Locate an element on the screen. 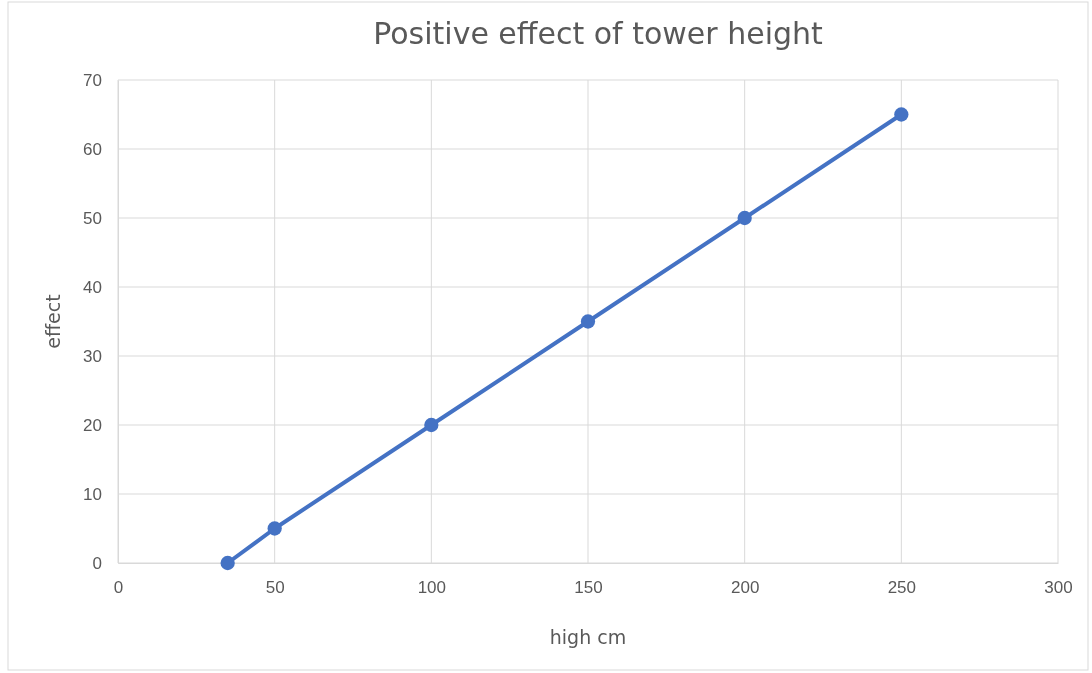 The width and height of the screenshot is (1092, 673). x-tick-label: 50 is located at coordinates (275, 588).